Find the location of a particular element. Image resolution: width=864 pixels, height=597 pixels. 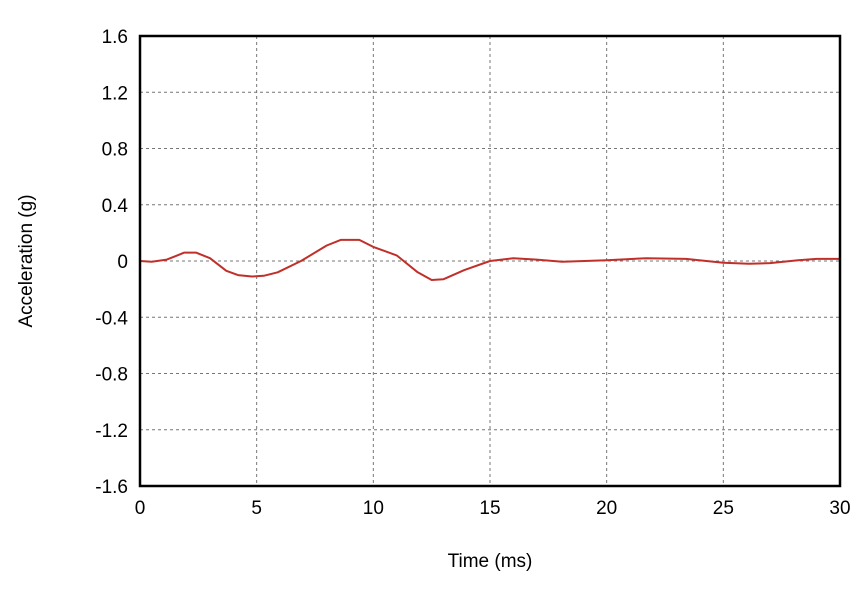

x-tick-label: 5 is located at coordinates (256, 508).